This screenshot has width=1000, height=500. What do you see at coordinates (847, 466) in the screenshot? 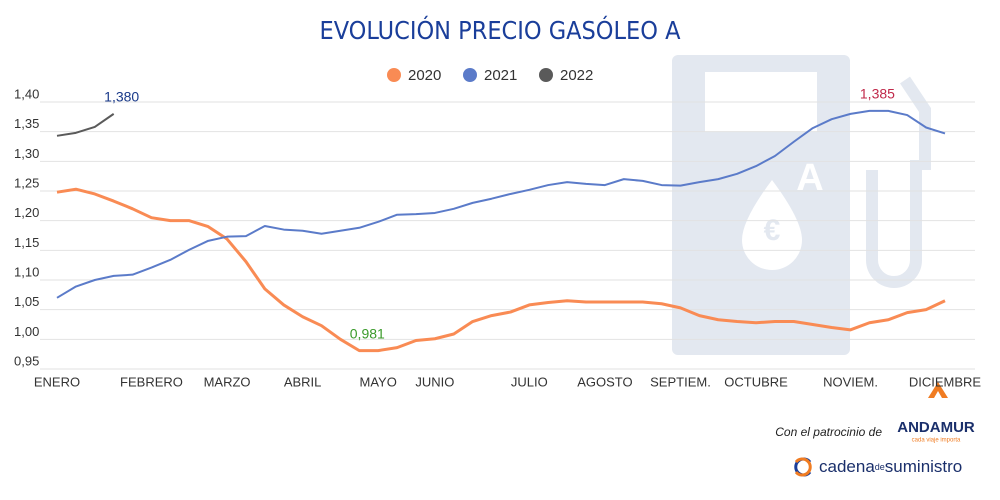
I see `brand-part: cadena` at bounding box center [847, 466].